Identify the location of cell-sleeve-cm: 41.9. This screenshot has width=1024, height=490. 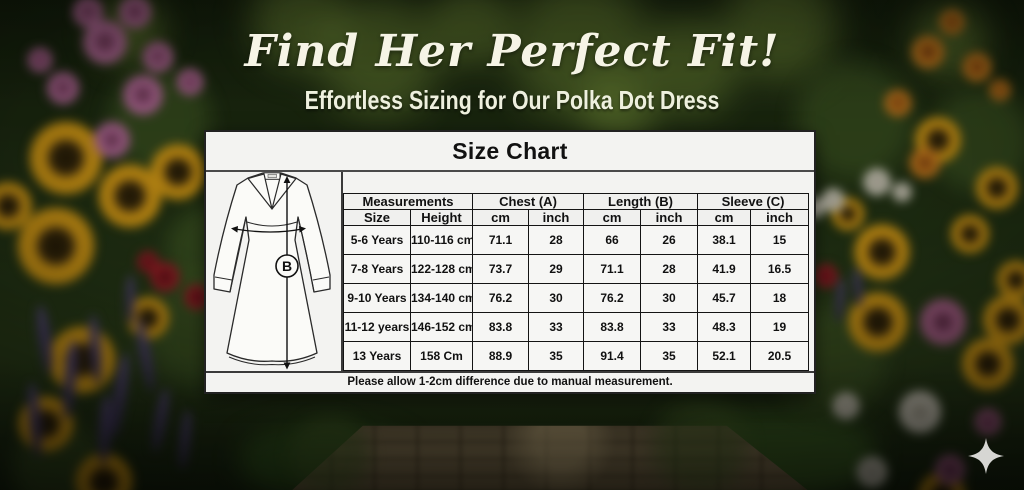
(724, 269).